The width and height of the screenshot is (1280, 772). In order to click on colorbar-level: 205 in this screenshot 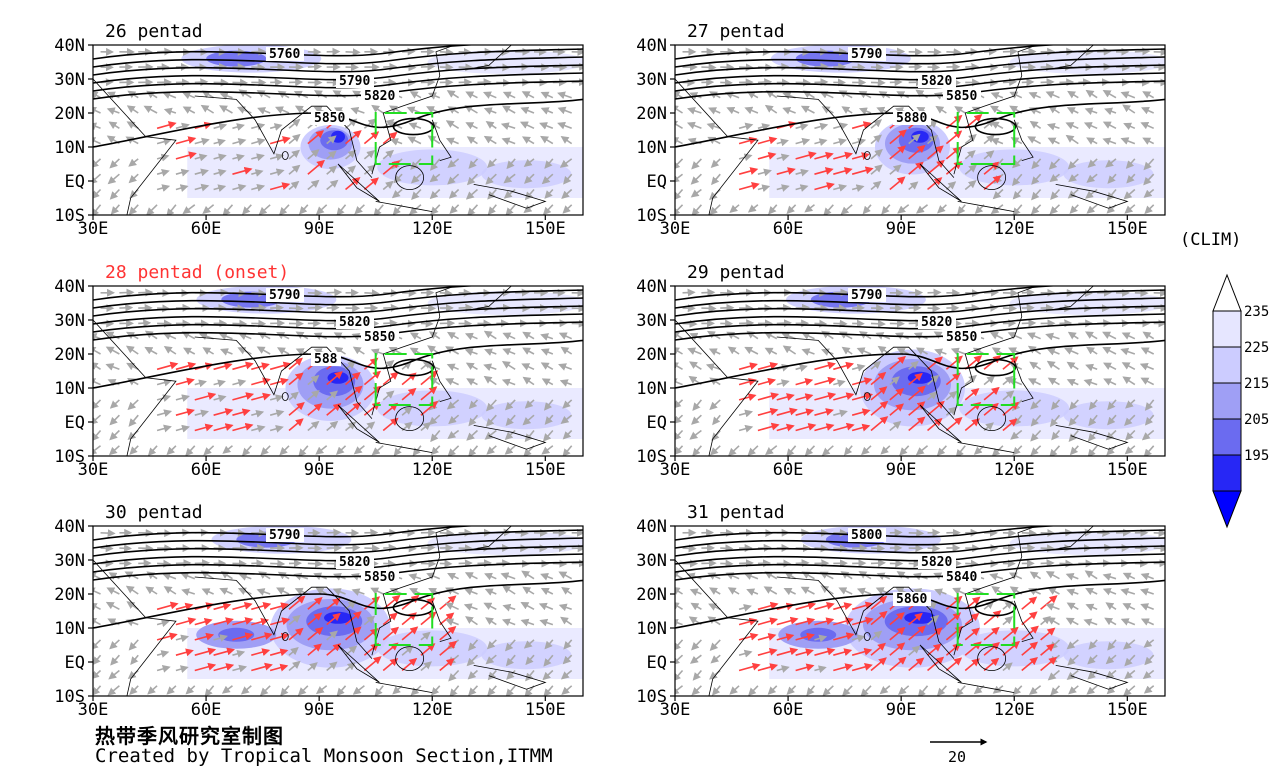, I will do `click(1256, 420)`.